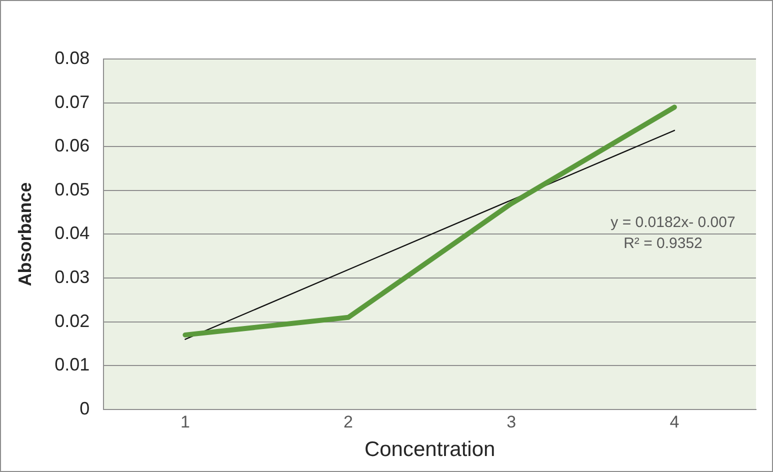 The width and height of the screenshot is (773, 472). Describe the element at coordinates (72, 233) in the screenshot. I see `y-tick-label: 0.04` at that location.